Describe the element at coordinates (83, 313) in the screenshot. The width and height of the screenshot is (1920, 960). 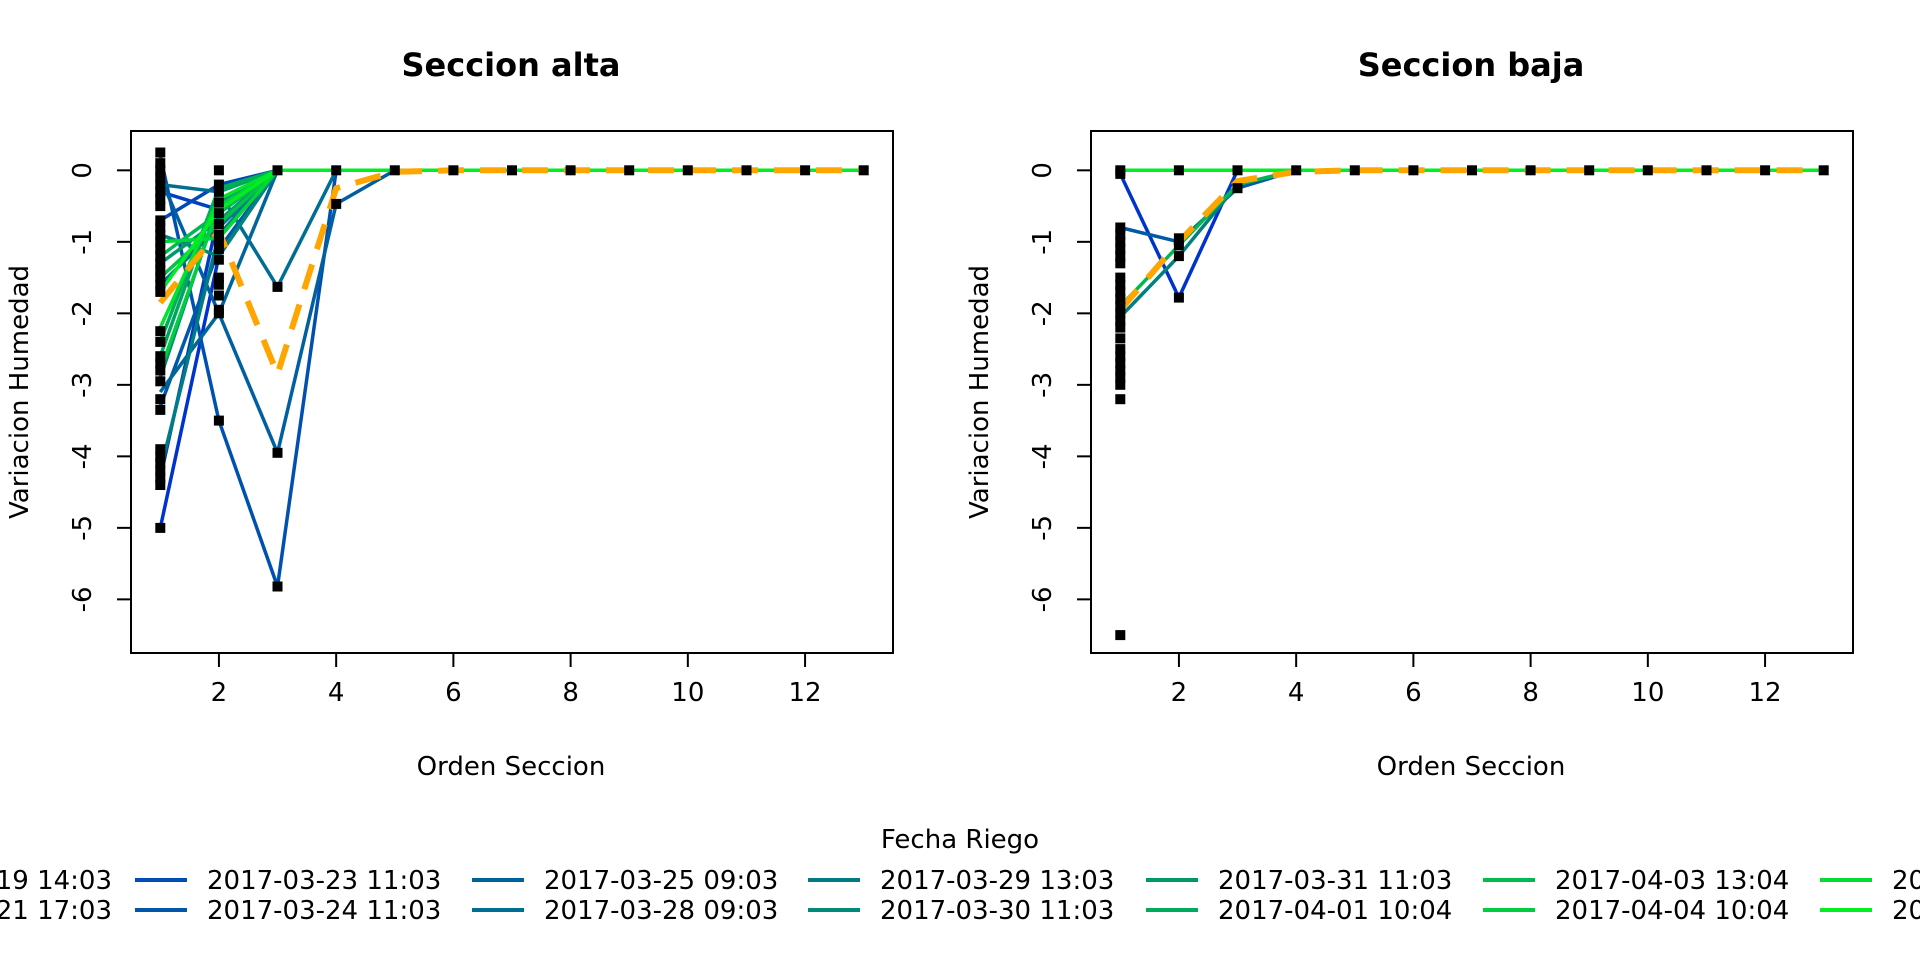
I see `y-tick-label: -2` at that location.